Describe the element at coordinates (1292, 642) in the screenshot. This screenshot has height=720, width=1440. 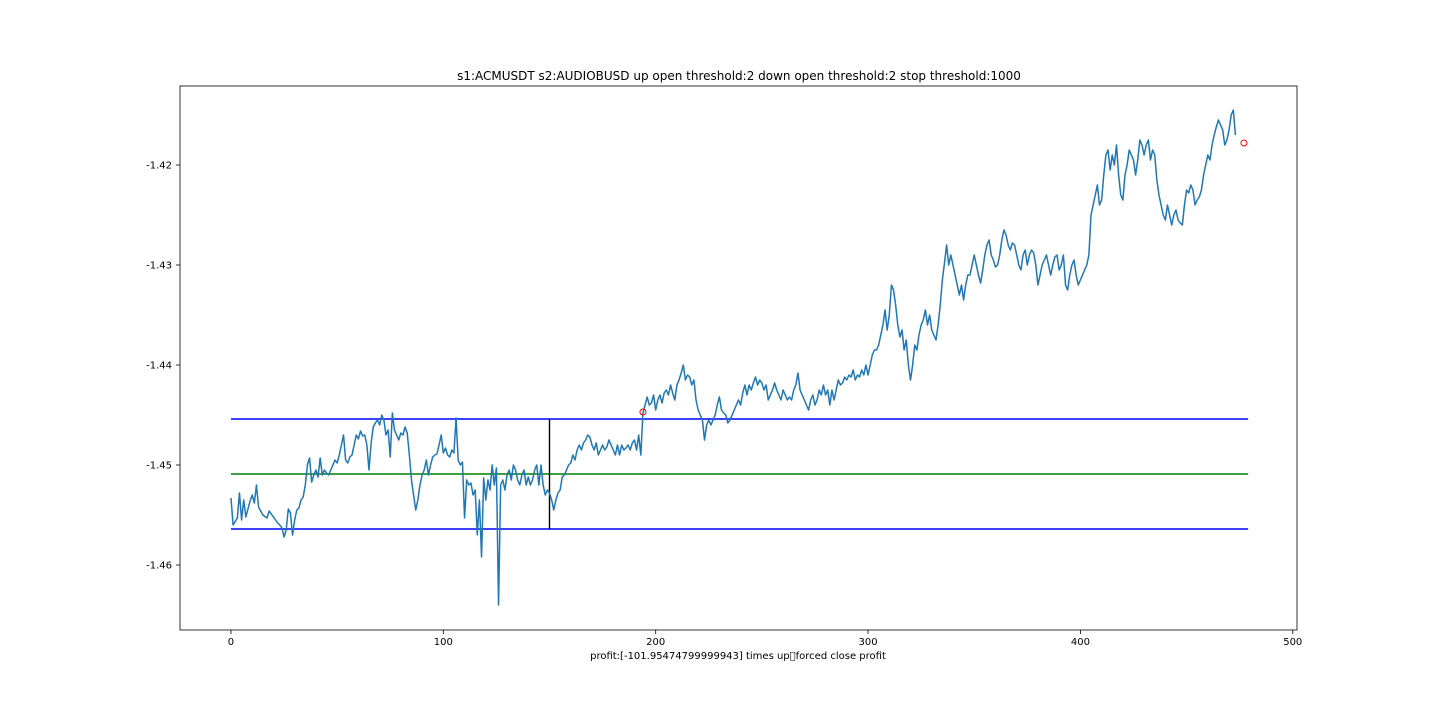
I see `x-tick-label: 500` at that location.